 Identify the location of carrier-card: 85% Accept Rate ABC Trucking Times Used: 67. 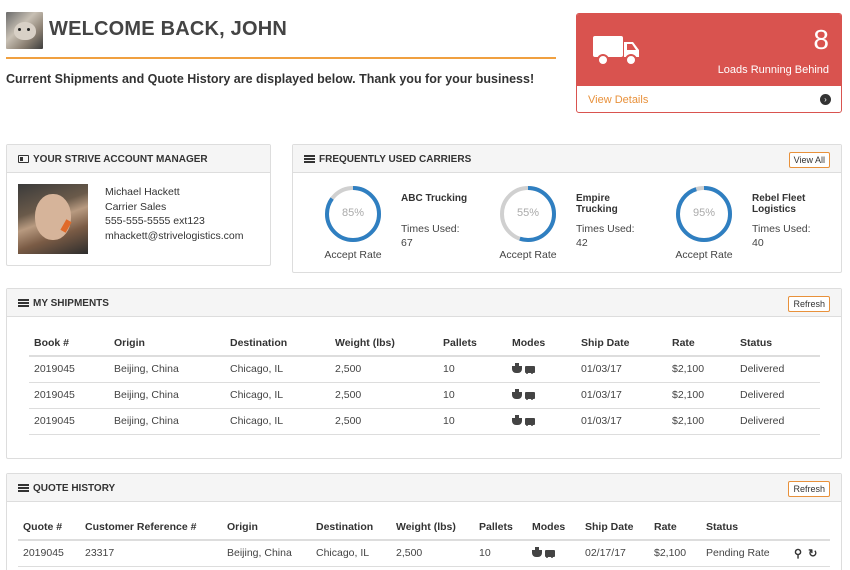
(409, 225).